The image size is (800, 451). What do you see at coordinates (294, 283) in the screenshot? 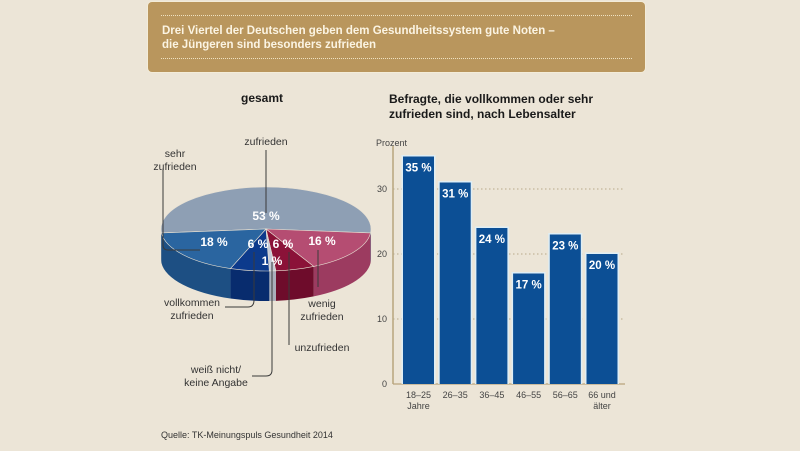
I see `pie-side-unzufrieden` at bounding box center [294, 283].